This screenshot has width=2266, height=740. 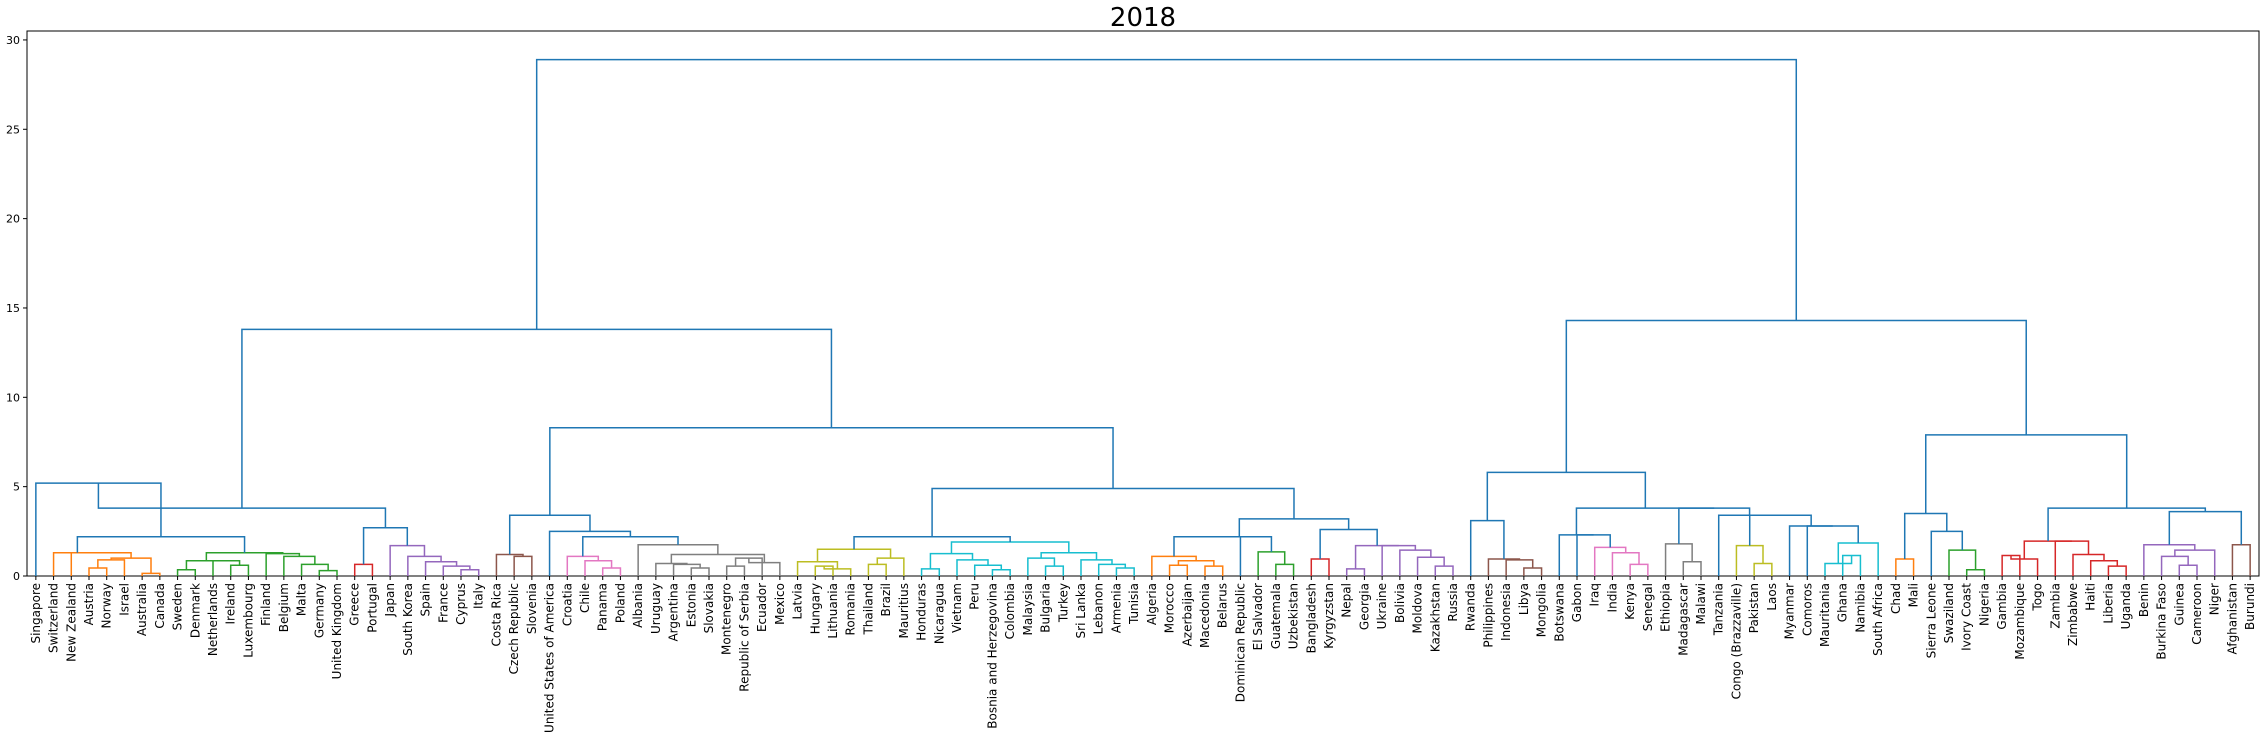 What do you see at coordinates (248, 620) in the screenshot?
I see `leaf-label: Luxembourg` at bounding box center [248, 620].